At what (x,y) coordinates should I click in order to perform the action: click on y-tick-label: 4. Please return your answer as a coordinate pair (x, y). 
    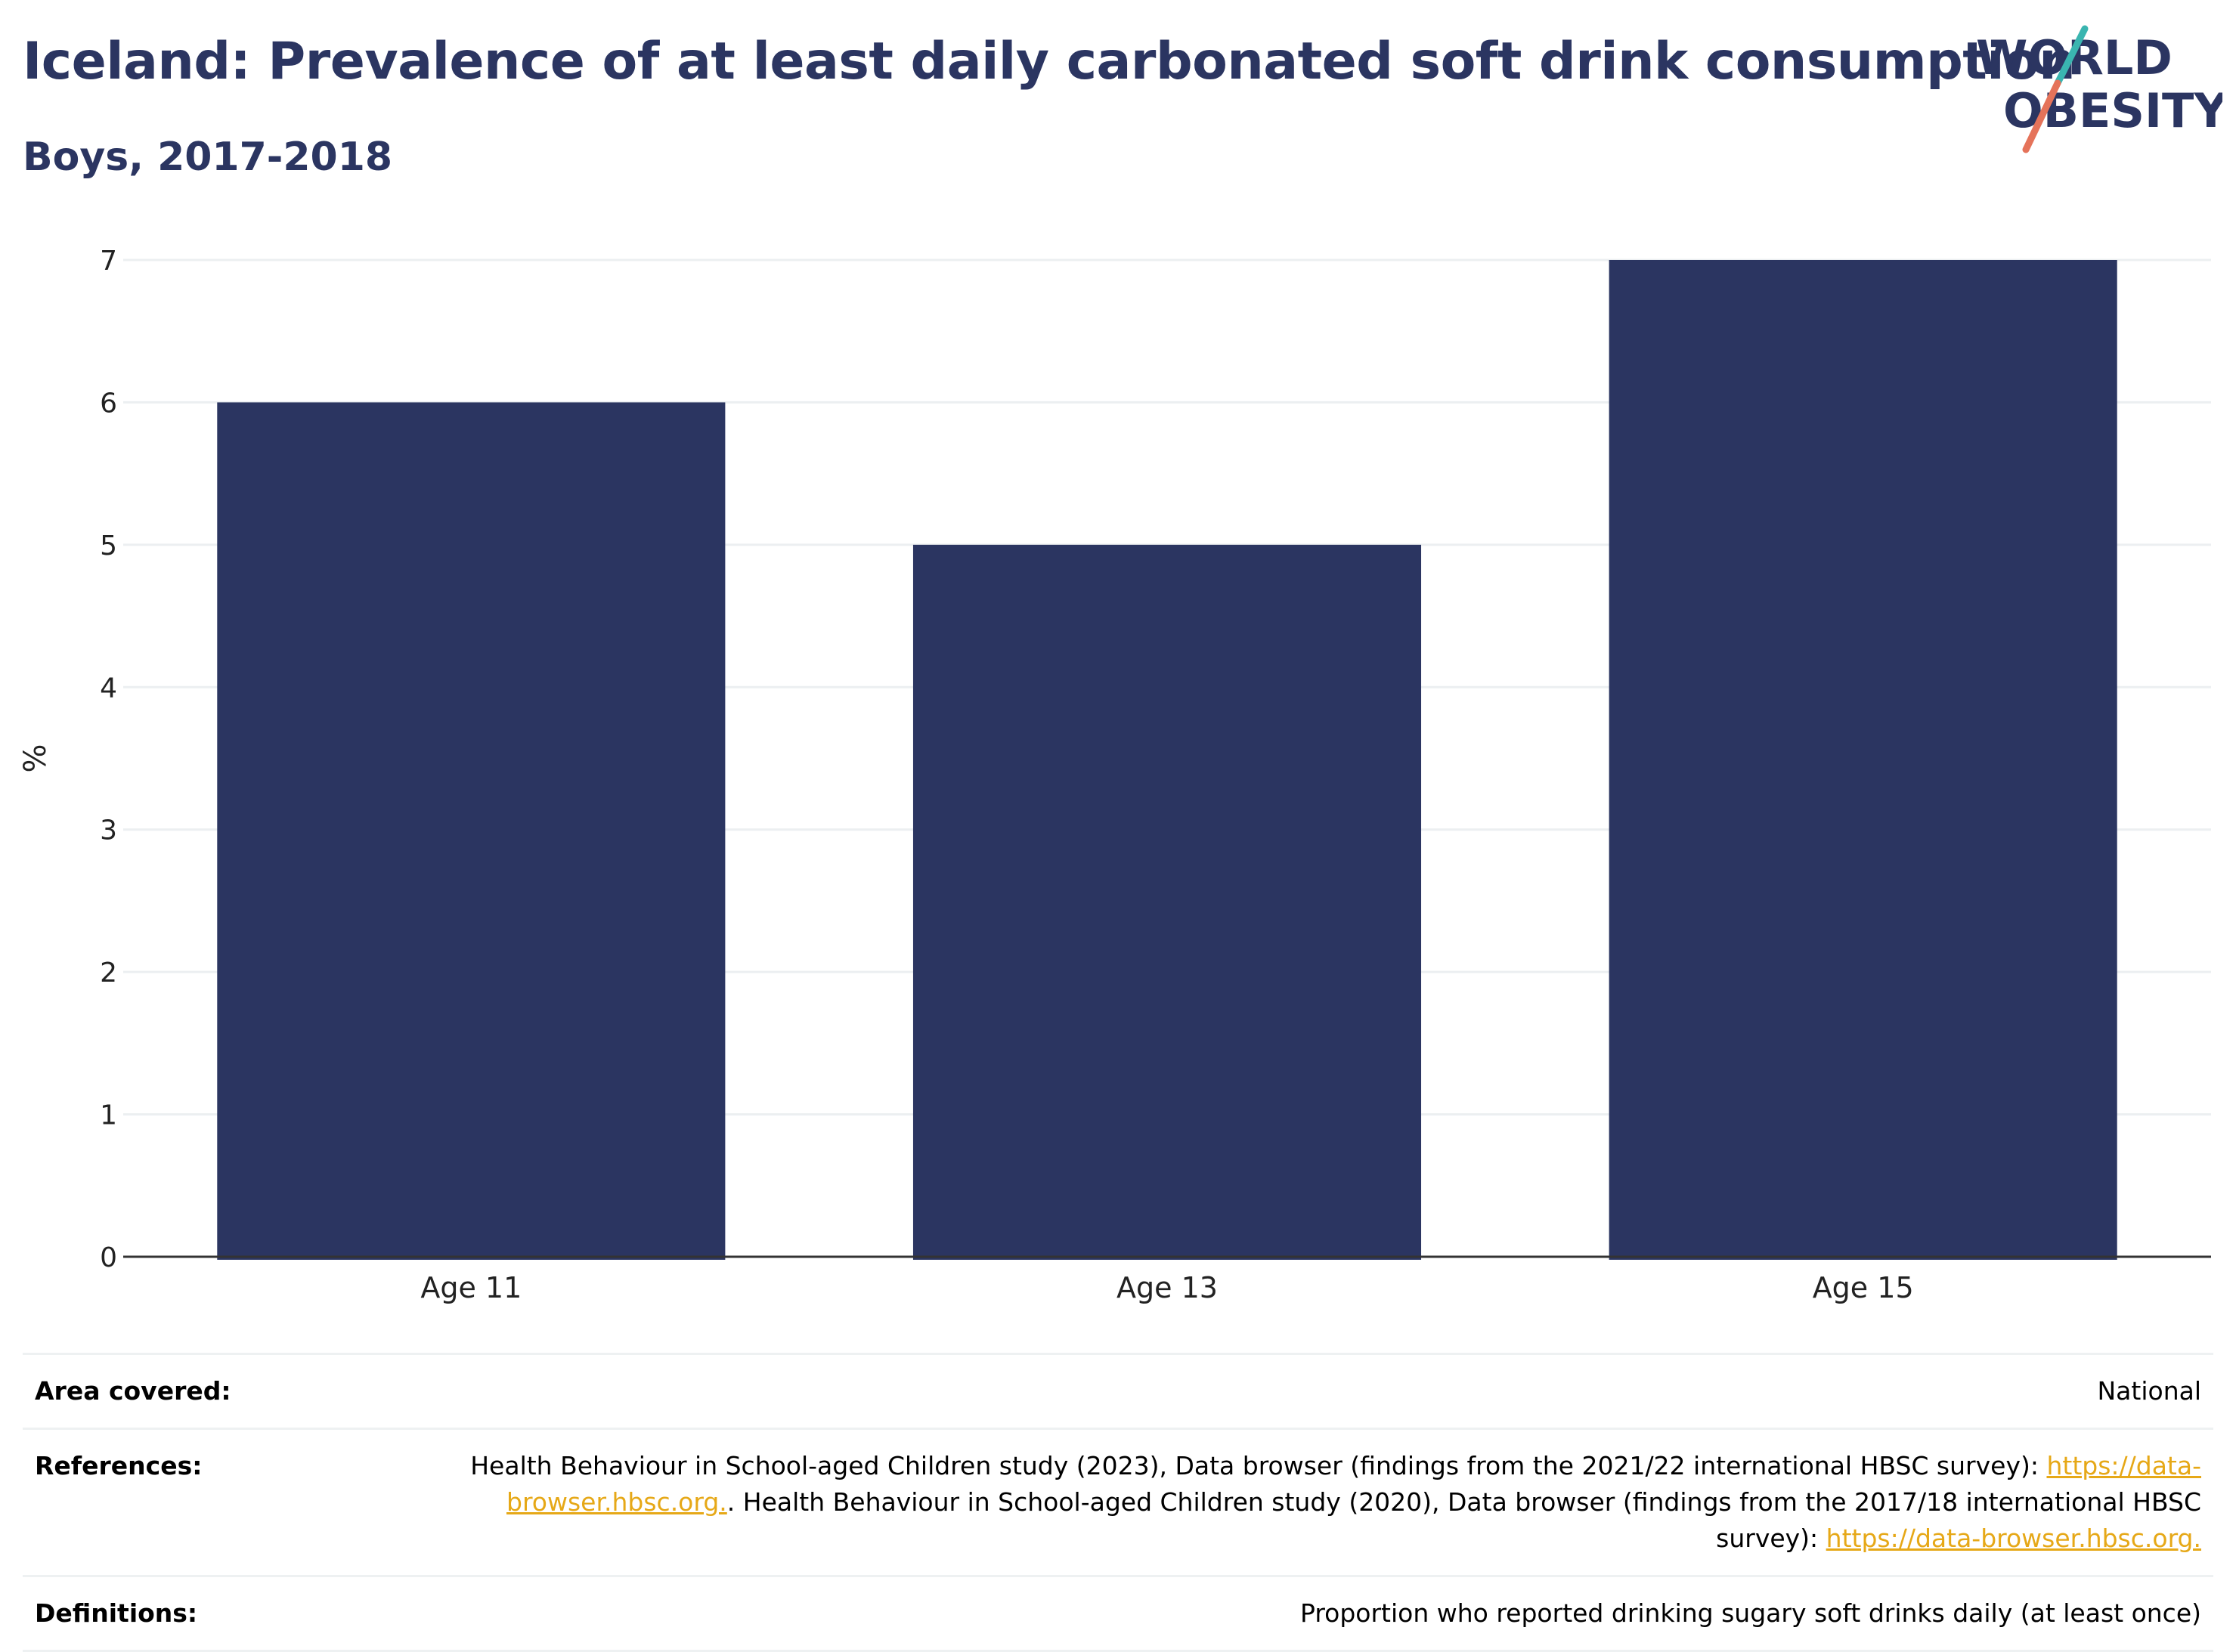
    Looking at the image, I should click on (109, 688).